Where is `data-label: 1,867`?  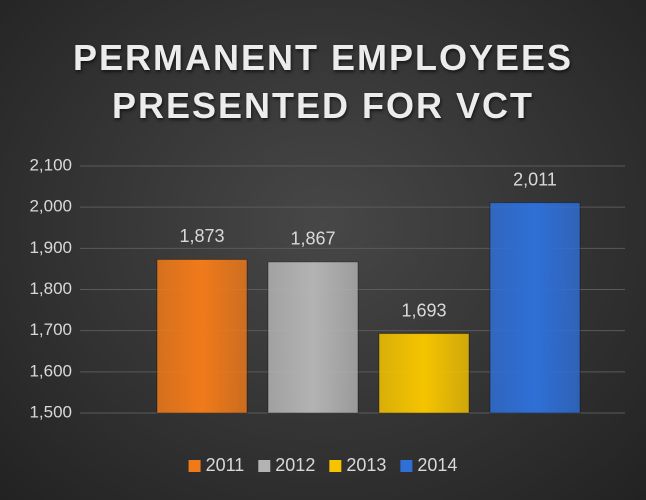 data-label: 1,867 is located at coordinates (312, 239).